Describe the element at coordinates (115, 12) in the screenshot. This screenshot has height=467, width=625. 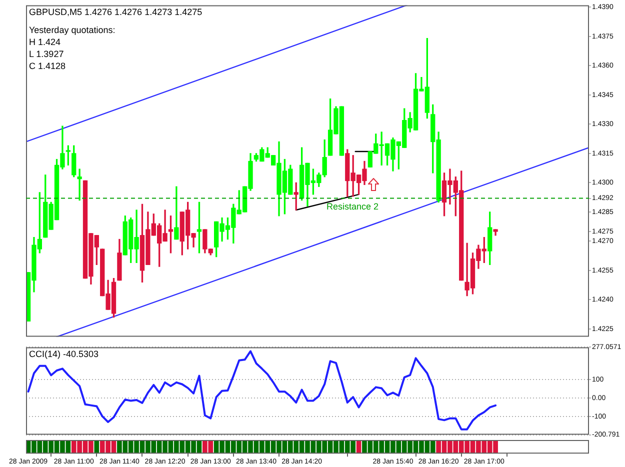
I see `chart-title: GBPUSD,M5 1.4276 1.4276 1.4273 1.4275` at that location.